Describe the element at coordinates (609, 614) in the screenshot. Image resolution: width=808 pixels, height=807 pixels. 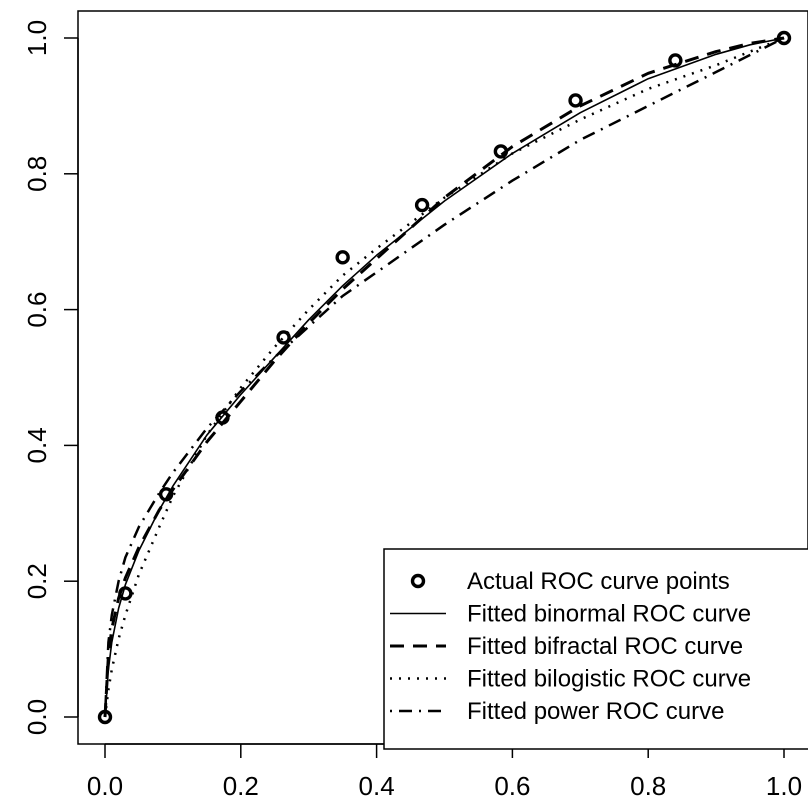
I see `legend-label: Fitted binormal ROC curve` at that location.